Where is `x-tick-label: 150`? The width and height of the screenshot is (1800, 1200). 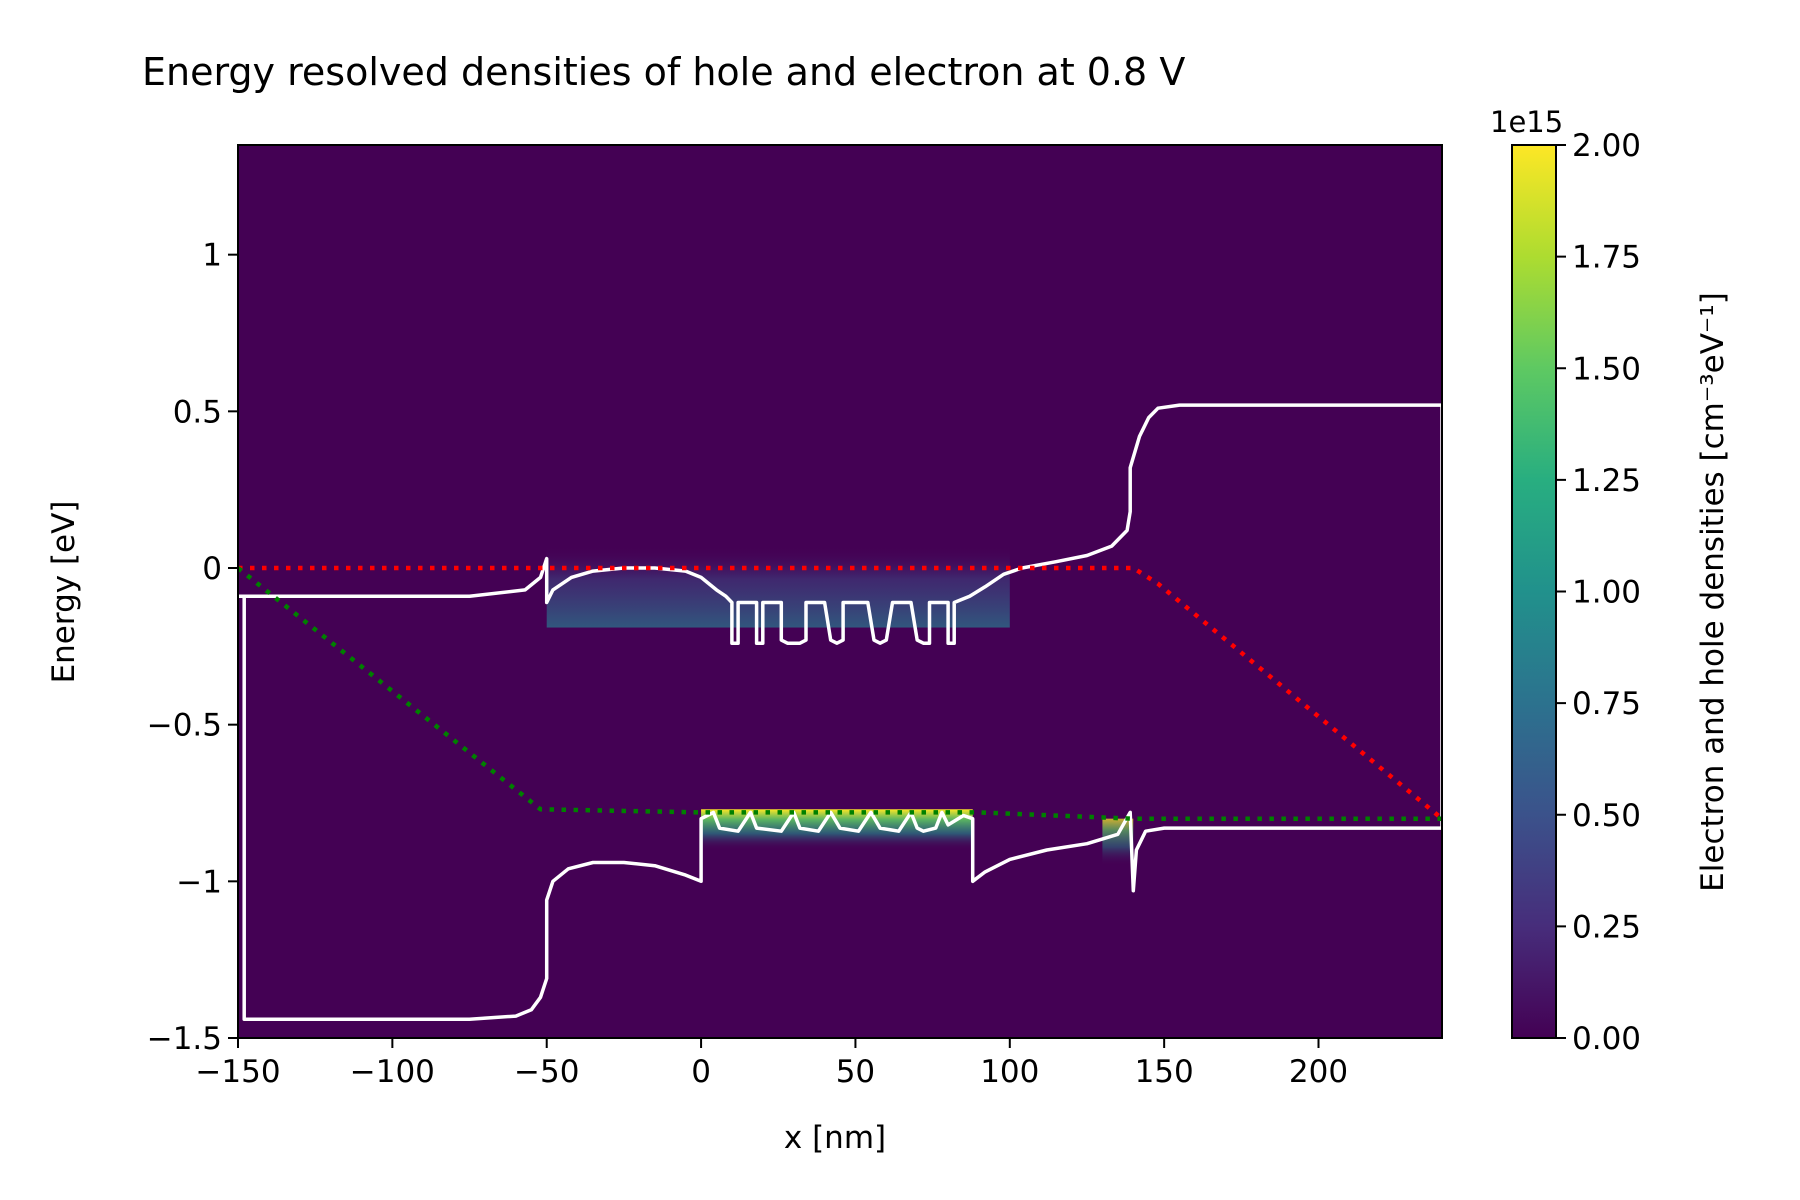 x-tick-label: 150 is located at coordinates (1164, 1072).